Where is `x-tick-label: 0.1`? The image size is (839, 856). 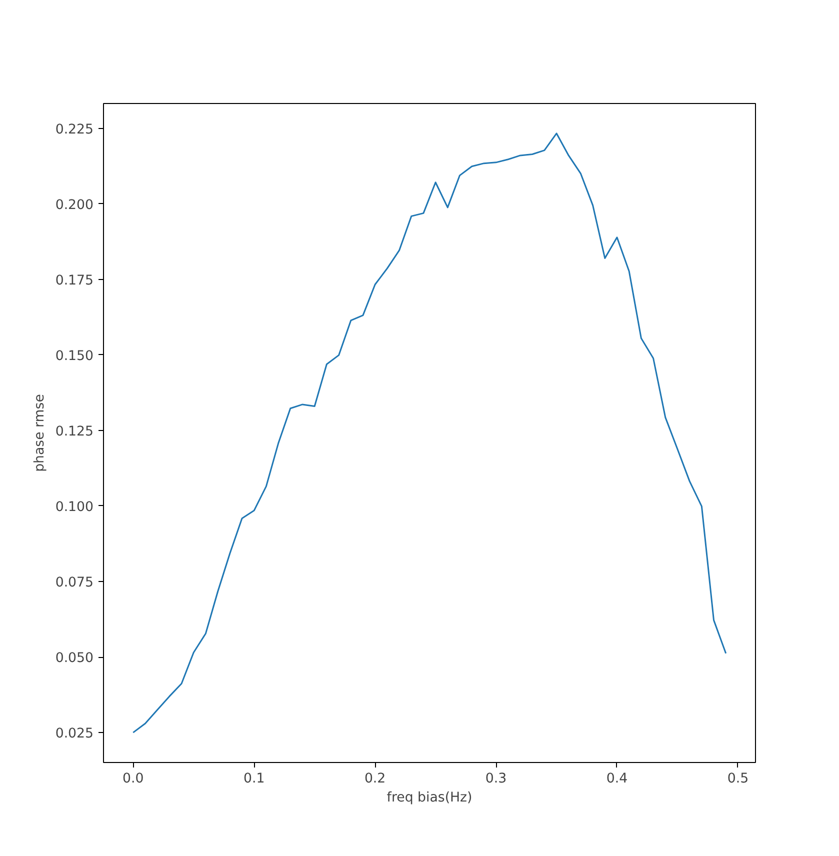 x-tick-label: 0.1 is located at coordinates (254, 779).